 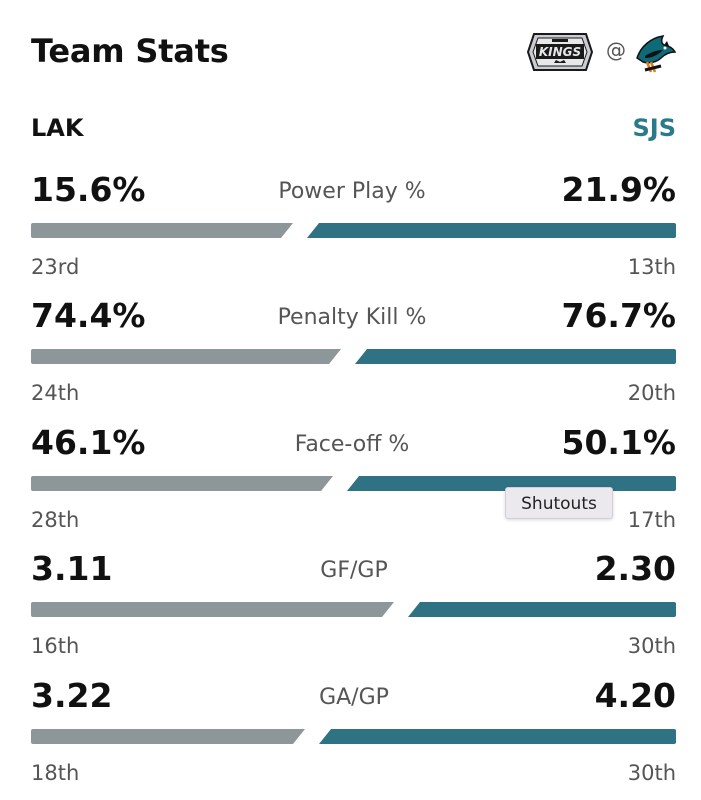 What do you see at coordinates (355, 52) in the screenshot?
I see `stats-header: Team Stats KINGS @` at bounding box center [355, 52].